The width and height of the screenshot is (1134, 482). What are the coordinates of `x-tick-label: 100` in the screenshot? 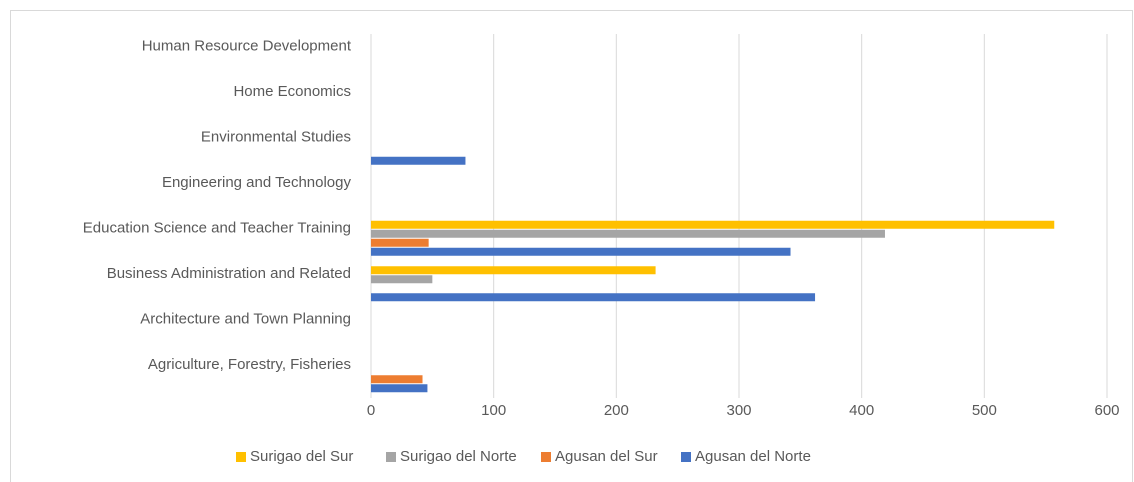 It's located at (493, 410).